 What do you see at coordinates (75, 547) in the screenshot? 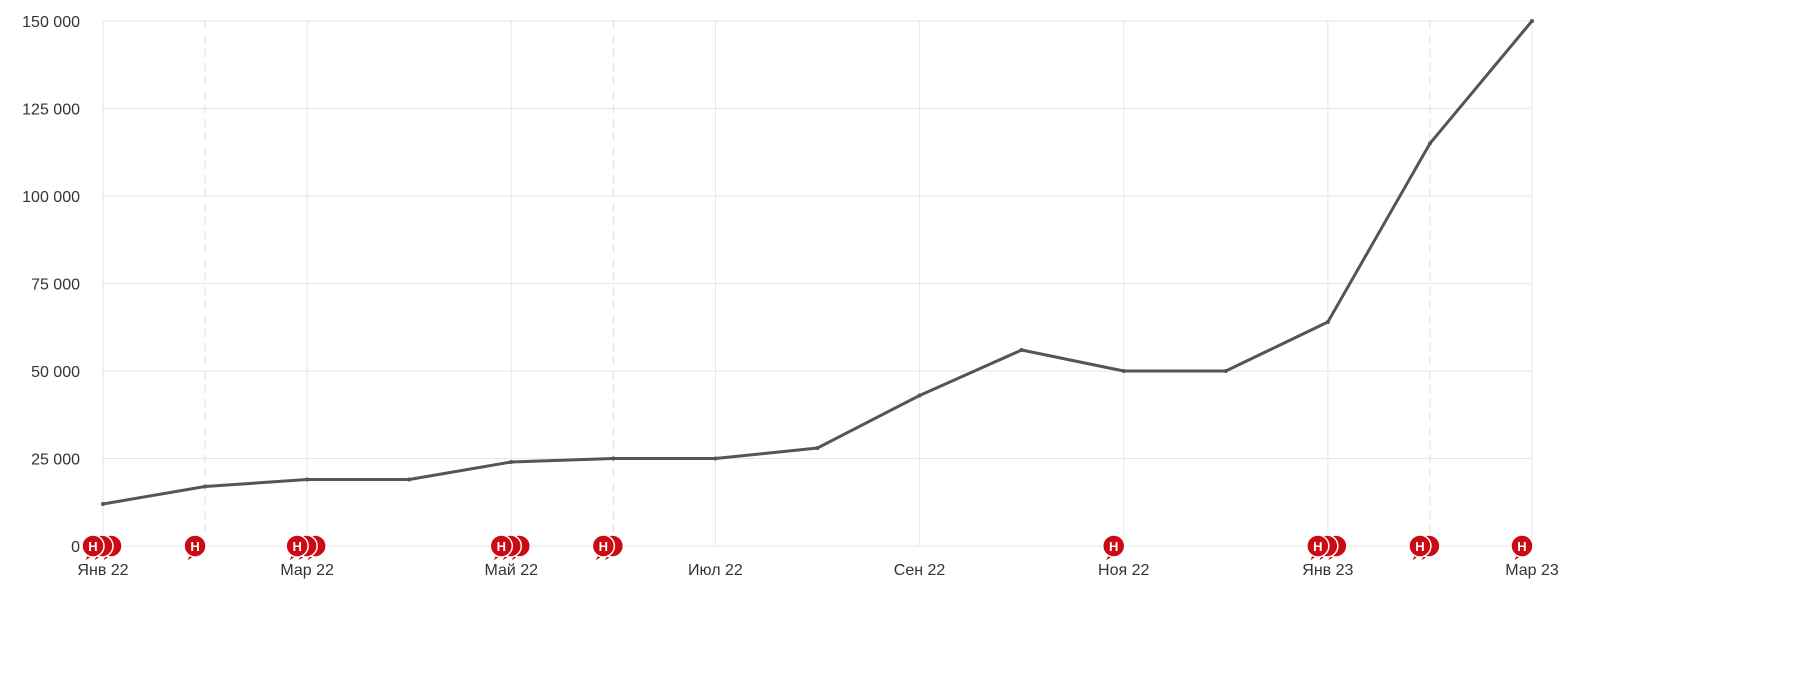
I see `y-tick-label: 0` at bounding box center [75, 547].